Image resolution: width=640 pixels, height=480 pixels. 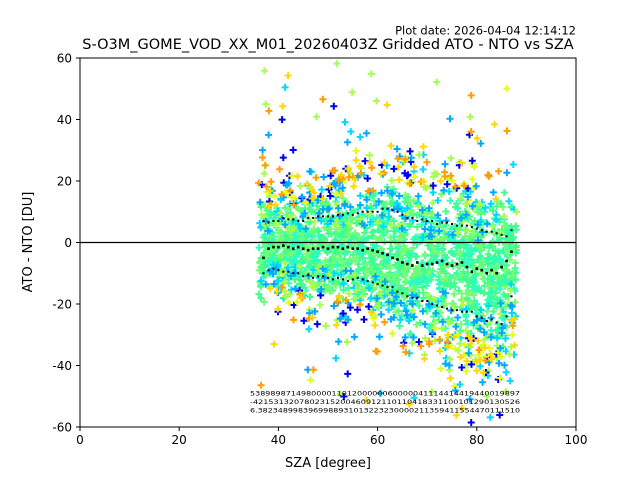 I want to click on y-tick-label: -40, so click(x=62, y=366).